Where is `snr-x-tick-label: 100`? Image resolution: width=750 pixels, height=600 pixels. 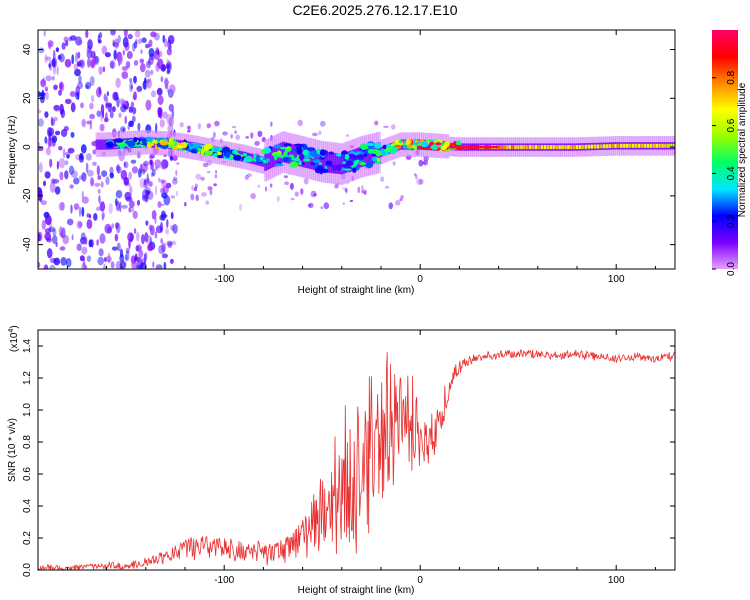
snr-x-tick-label: 100 is located at coordinates (616, 580).